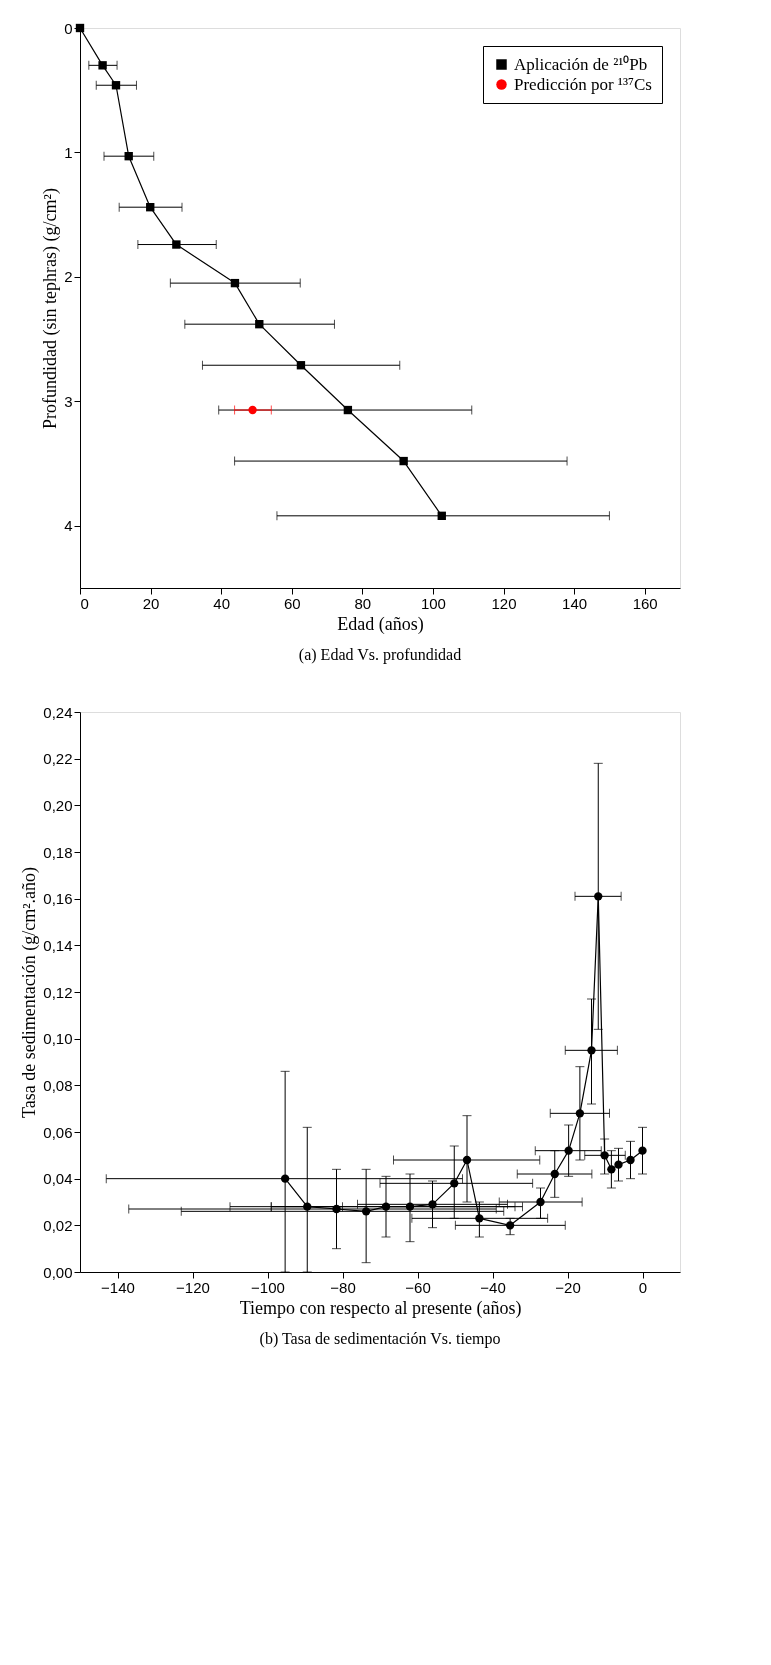 The image size is (771, 1665). I want to click on x-tick-label: −80, so click(343, 1287).